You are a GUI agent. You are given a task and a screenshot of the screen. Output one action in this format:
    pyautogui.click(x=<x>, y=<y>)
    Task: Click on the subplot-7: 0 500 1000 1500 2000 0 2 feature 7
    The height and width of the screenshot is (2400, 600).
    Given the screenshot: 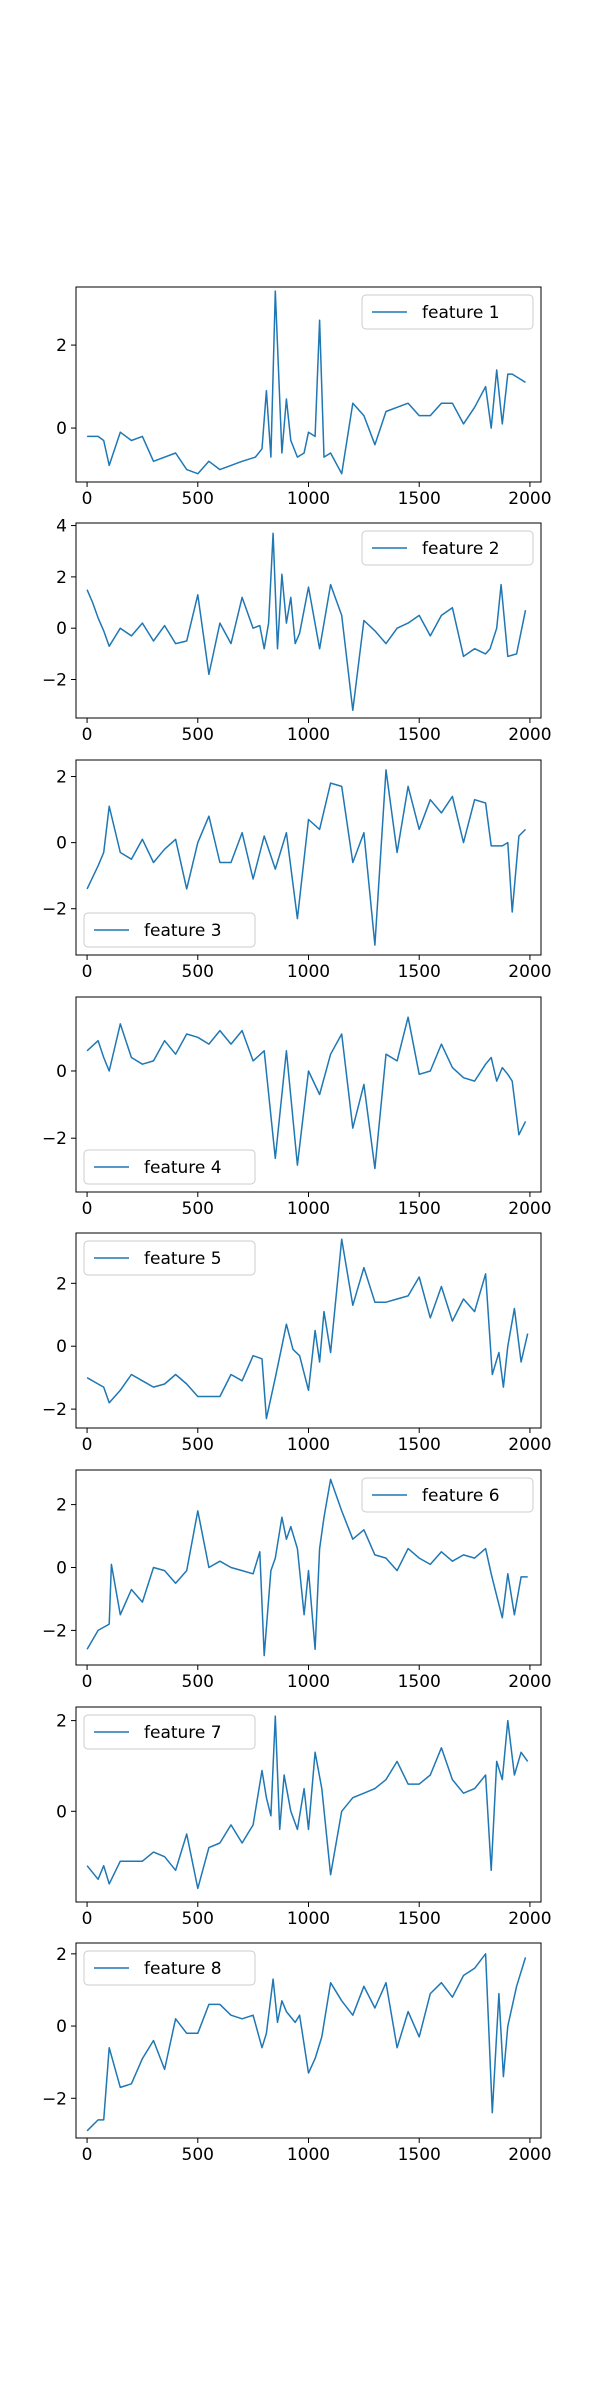 What is the action you would take?
    pyautogui.click(x=304, y=1817)
    